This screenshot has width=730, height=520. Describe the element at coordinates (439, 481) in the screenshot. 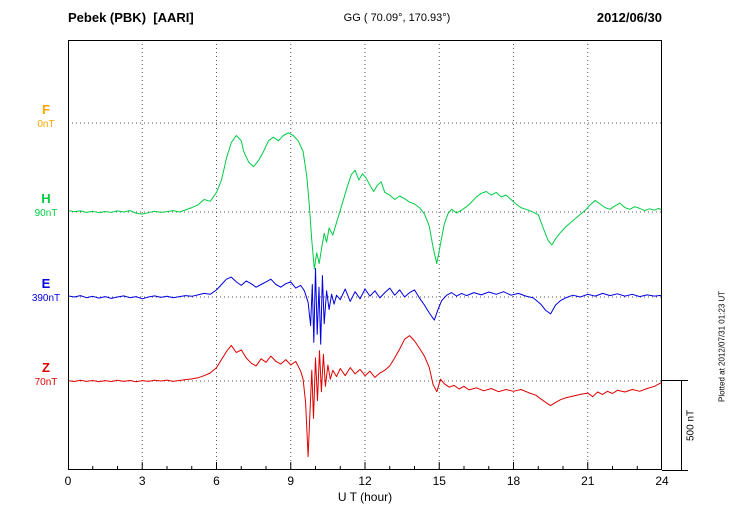

I see `x-tick-label: 15` at that location.